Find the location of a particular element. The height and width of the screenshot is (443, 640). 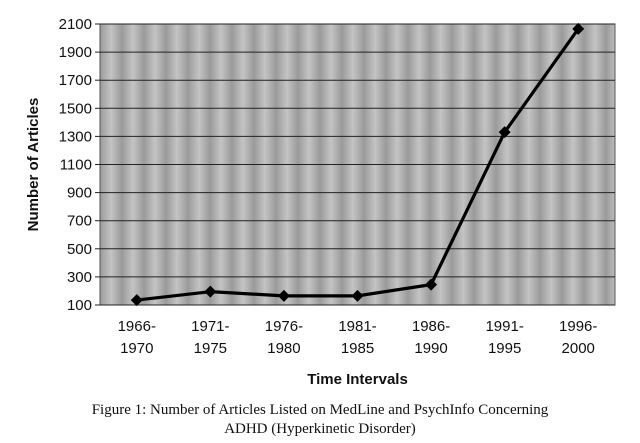

y-tick-label: 1900 is located at coordinates (75, 52).